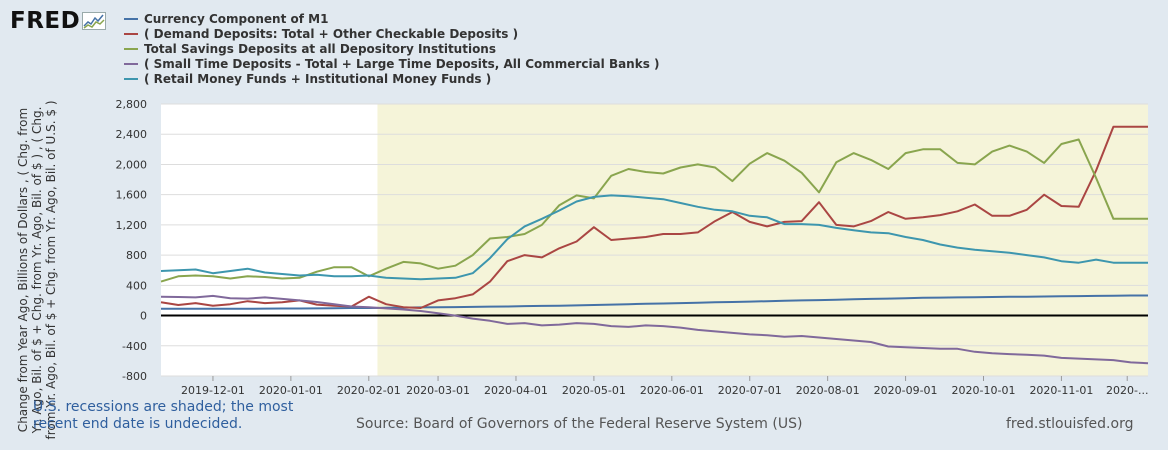 This screenshot has width=1168, height=450. I want to click on x-tick-label: 2020-06-01, so click(672, 390).